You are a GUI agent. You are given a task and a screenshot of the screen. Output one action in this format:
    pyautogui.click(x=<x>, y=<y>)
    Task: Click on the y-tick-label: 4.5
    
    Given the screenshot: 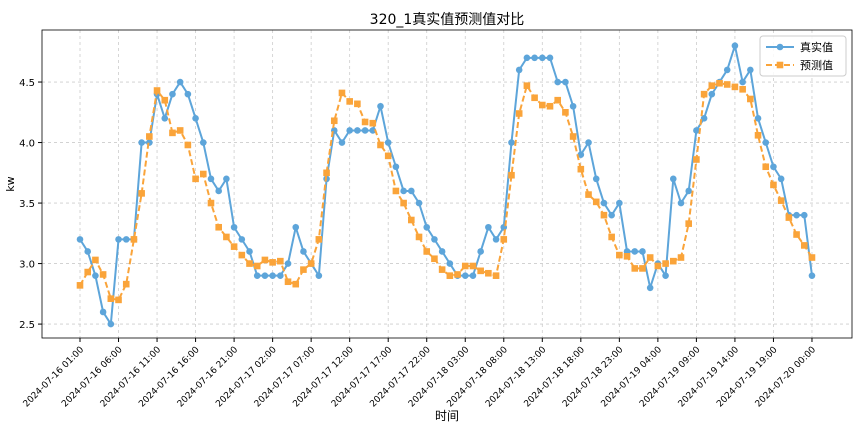 What is the action you would take?
    pyautogui.click(x=27, y=83)
    